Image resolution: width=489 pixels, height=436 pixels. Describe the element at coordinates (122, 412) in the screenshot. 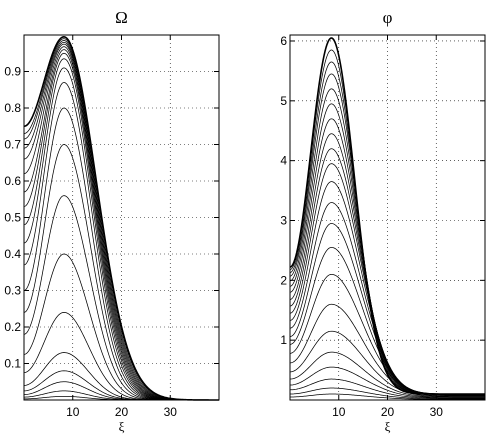

I see `omega-x-tick-label: 20` at that location.